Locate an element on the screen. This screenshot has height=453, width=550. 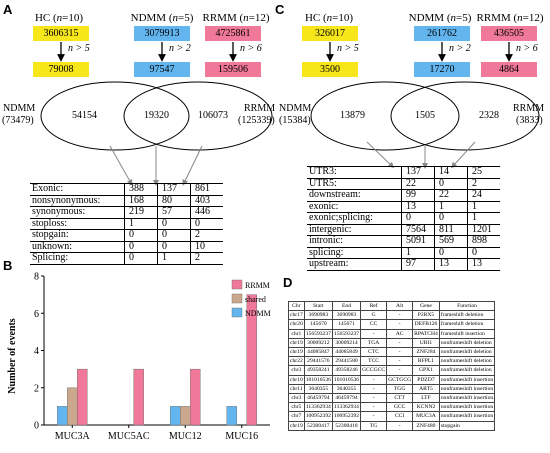
table-cell: 49358241 is located at coordinates (318, 370).